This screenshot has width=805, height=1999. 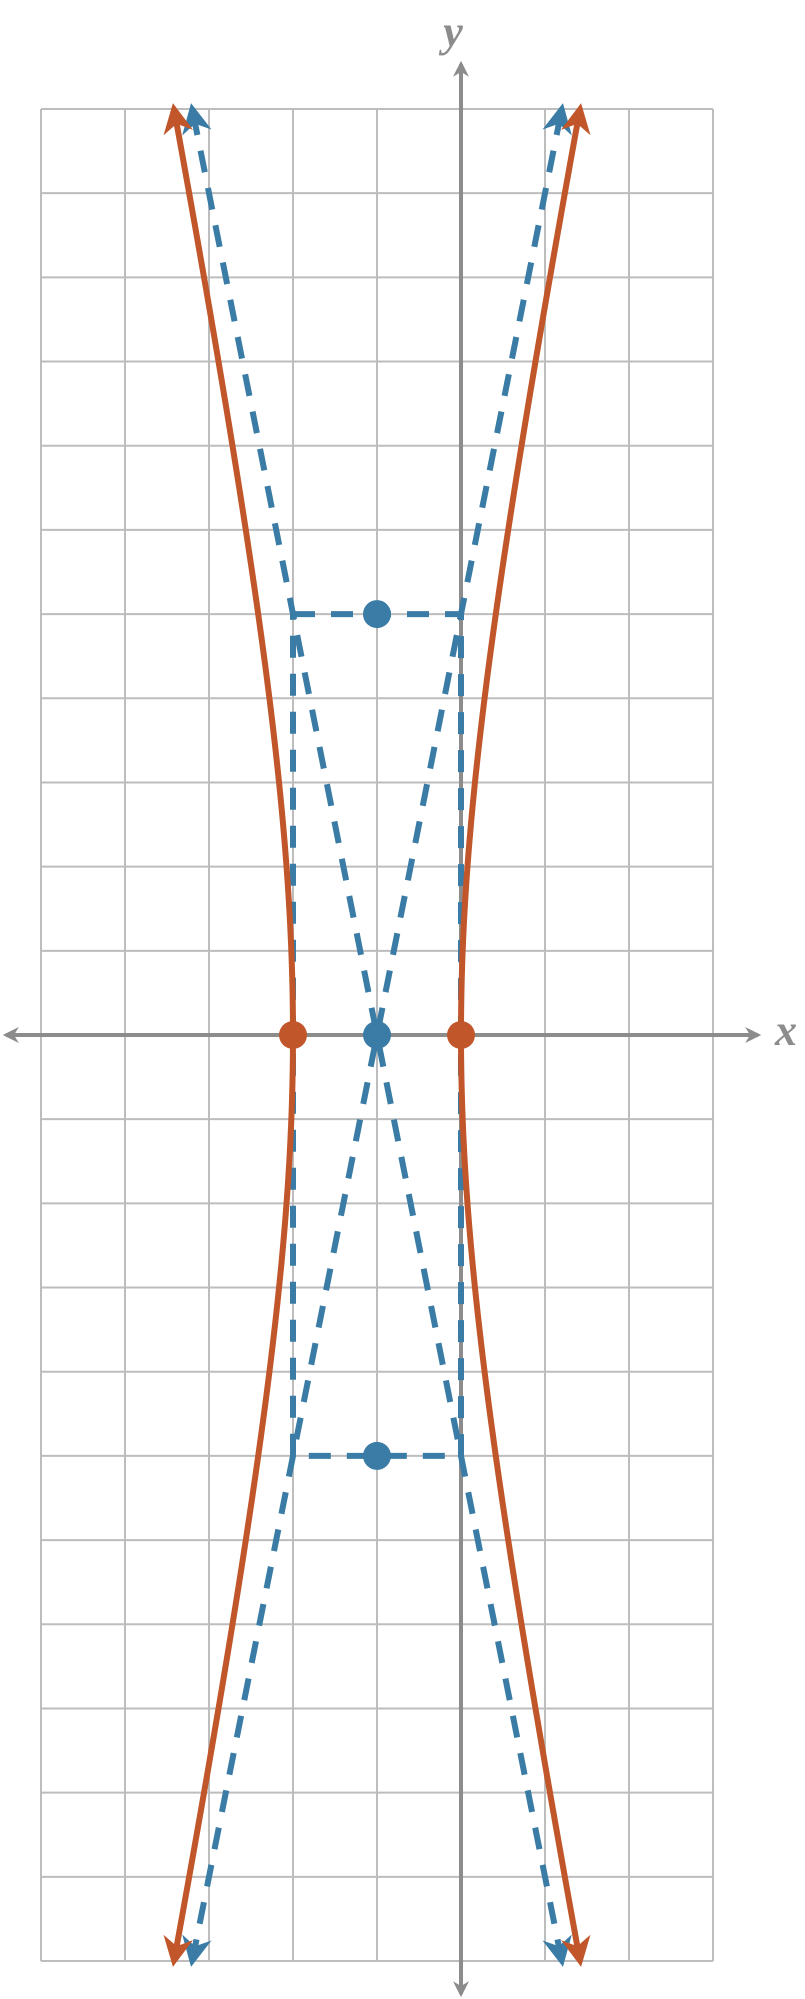 I want to click on center-point, so click(x=377, y=1035).